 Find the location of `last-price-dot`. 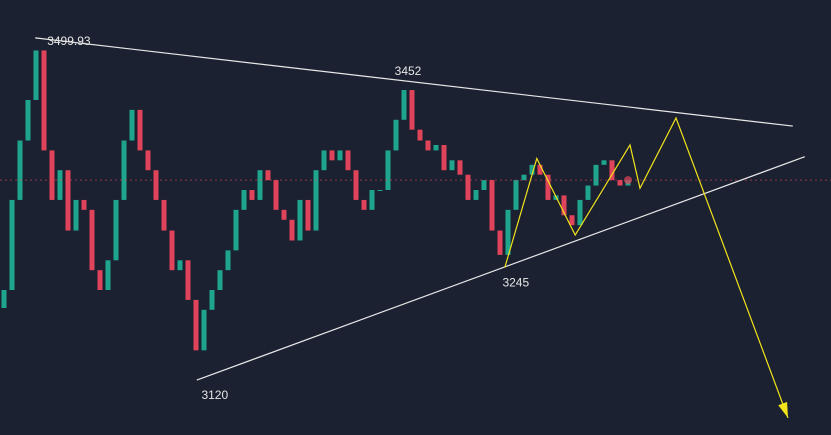

last-price-dot is located at coordinates (628, 180).